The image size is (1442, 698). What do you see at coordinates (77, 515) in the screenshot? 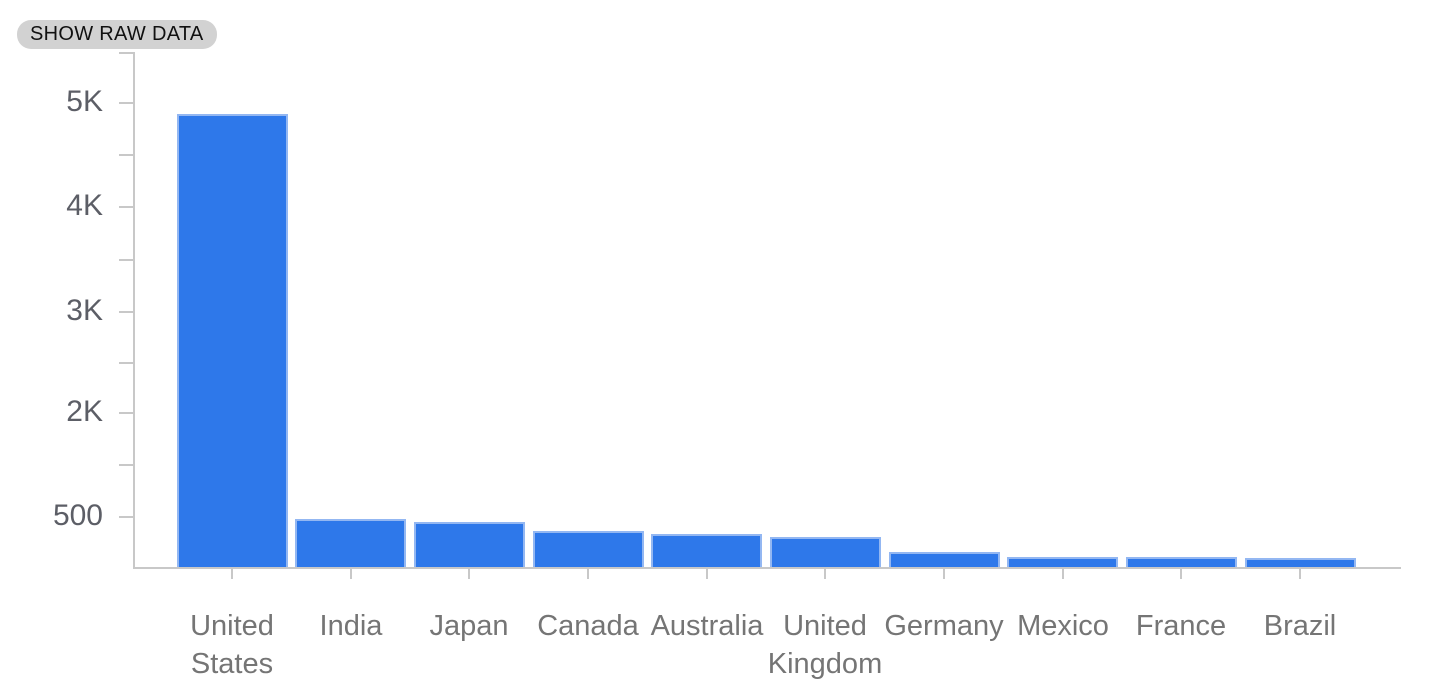
I see `y-axis-label-500: 500` at bounding box center [77, 515].